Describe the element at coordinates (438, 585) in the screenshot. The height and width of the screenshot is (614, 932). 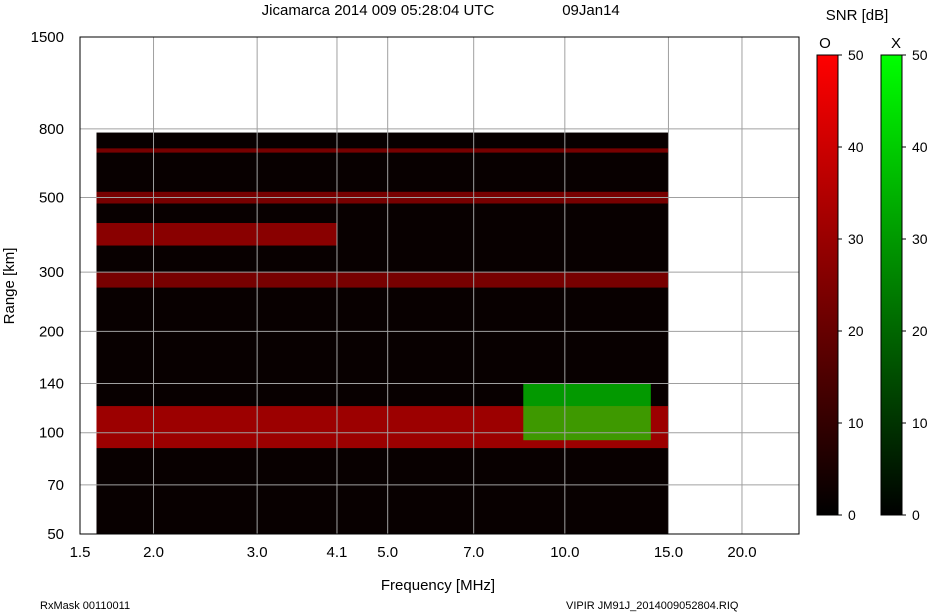
I see `x-axis-label: Frequency [MHz]` at that location.